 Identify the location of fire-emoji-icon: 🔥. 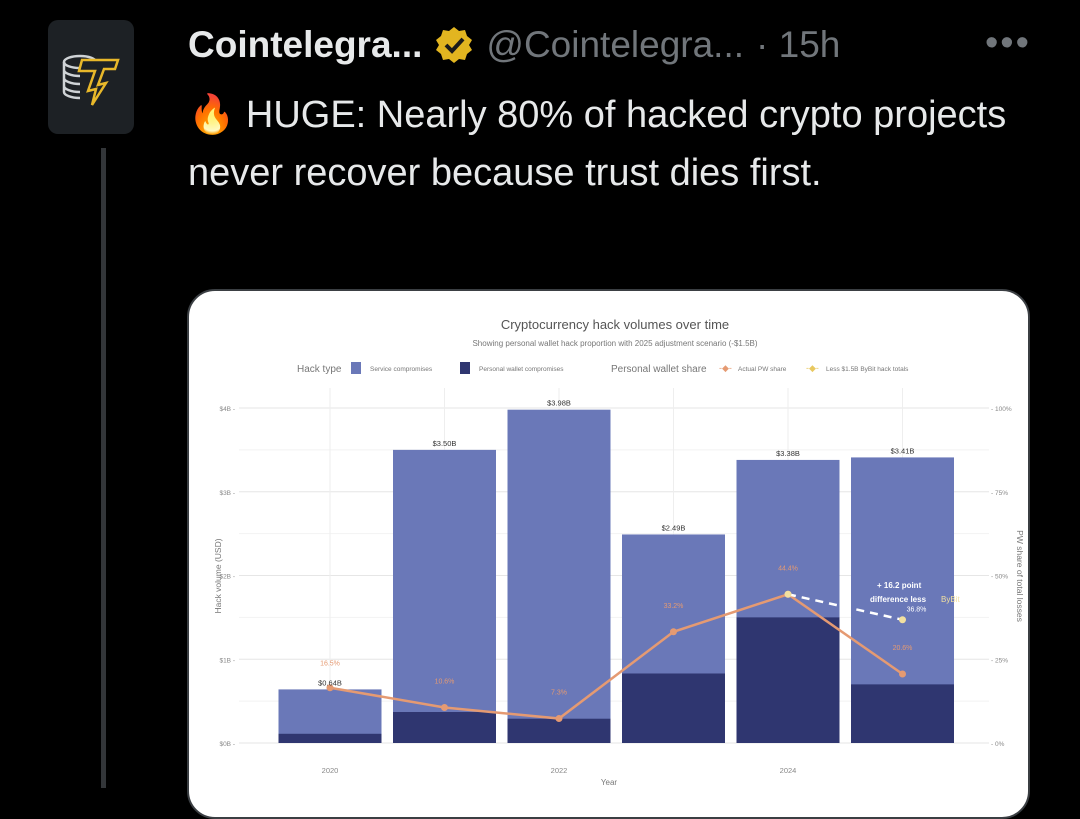
(212, 115).